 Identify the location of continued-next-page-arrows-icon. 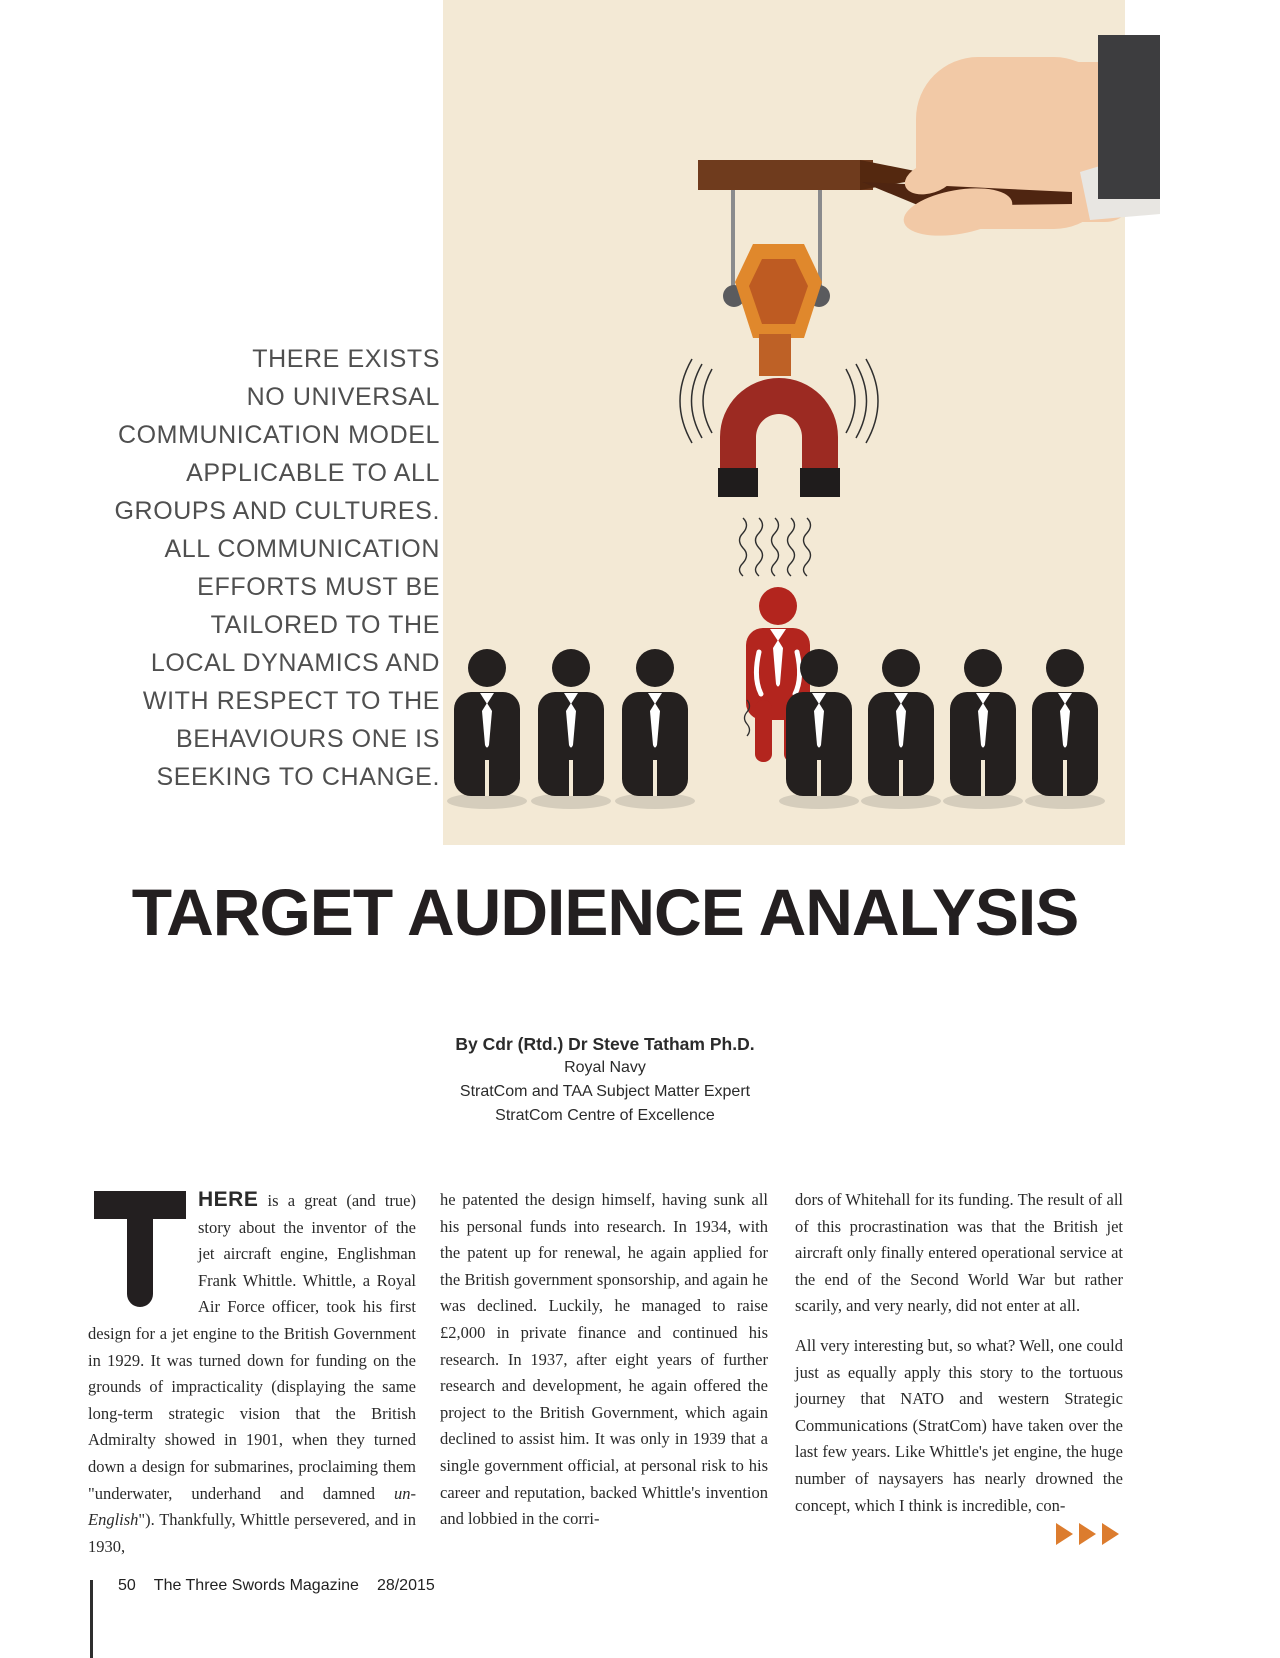
(1087, 1534).